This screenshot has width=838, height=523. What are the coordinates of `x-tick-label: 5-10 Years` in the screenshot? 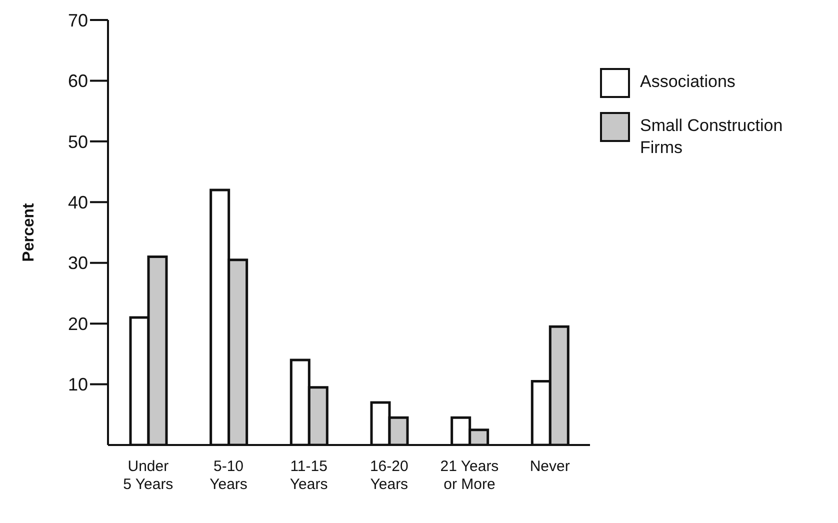 It's located at (229, 475).